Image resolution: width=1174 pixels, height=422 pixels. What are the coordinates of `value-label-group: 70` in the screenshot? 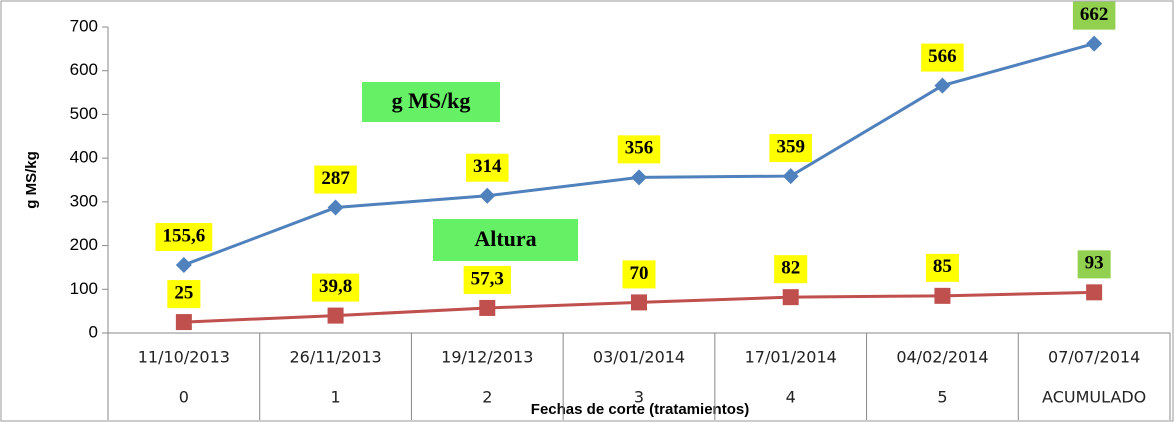 It's located at (639, 274).